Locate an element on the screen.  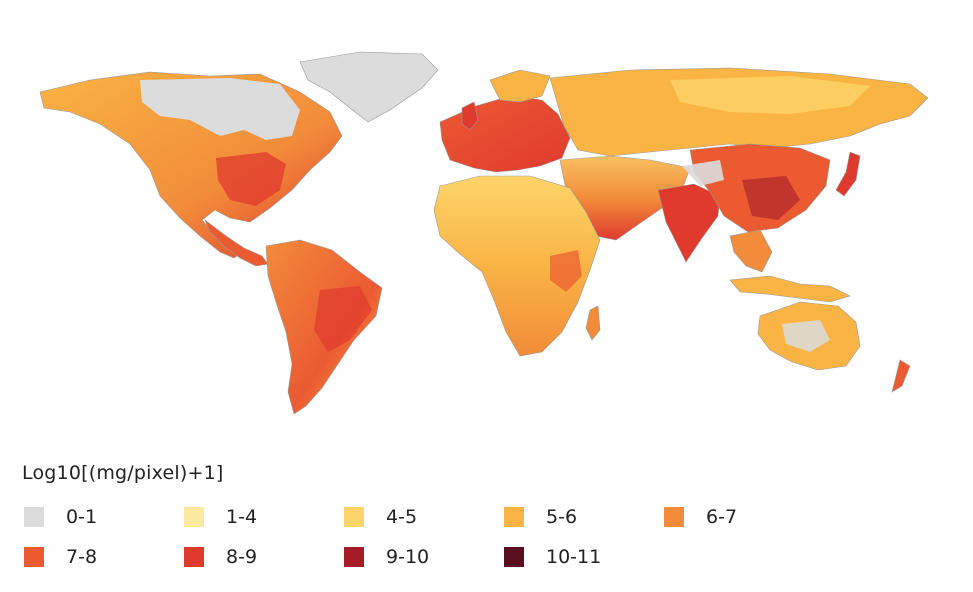
legend-item-4-5: 4-5 is located at coordinates (380, 517).